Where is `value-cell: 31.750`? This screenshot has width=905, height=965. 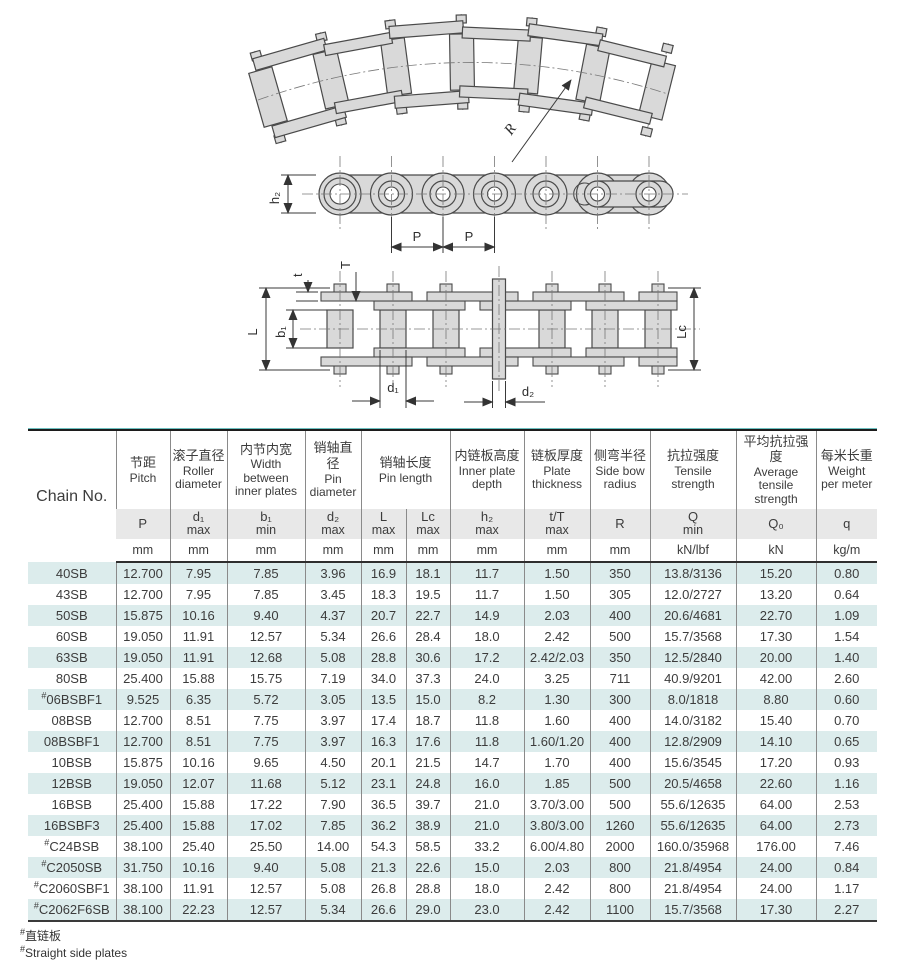 value-cell: 31.750 is located at coordinates (142, 867).